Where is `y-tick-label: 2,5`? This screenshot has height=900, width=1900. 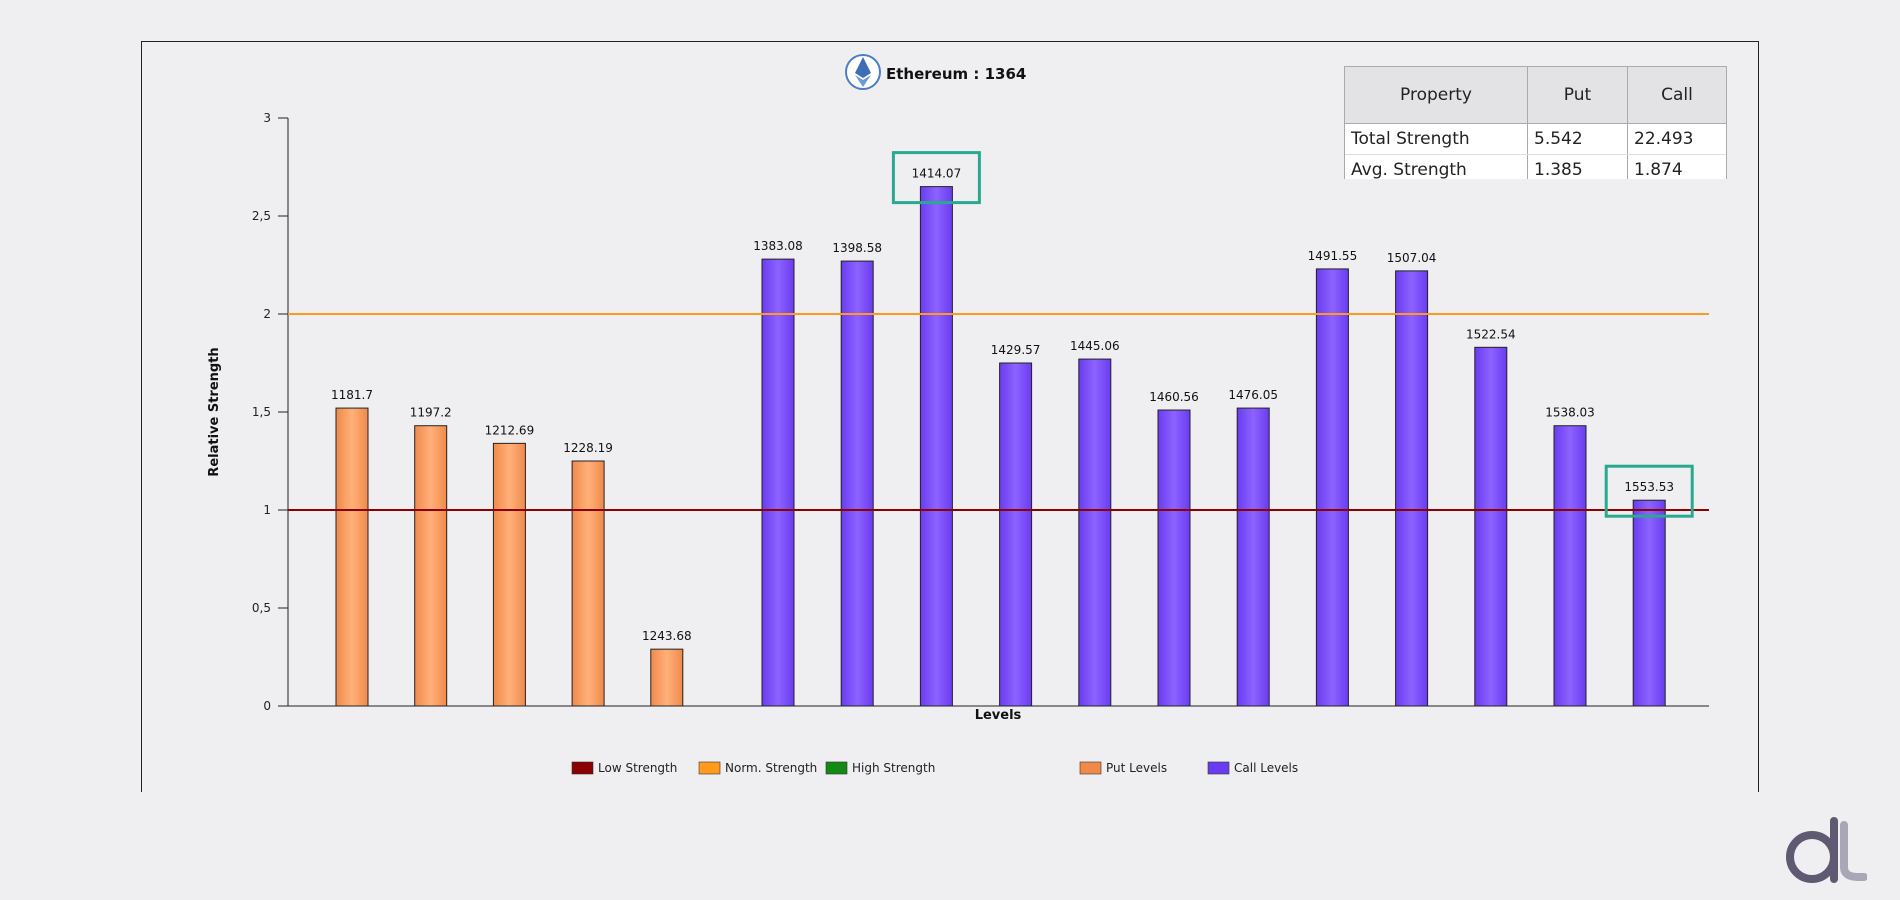
y-tick-label: 2,5 is located at coordinates (261, 216).